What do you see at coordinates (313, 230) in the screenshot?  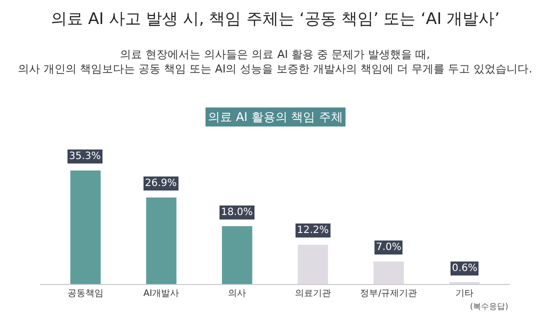 I see `data-label: 12.2%` at bounding box center [313, 230].